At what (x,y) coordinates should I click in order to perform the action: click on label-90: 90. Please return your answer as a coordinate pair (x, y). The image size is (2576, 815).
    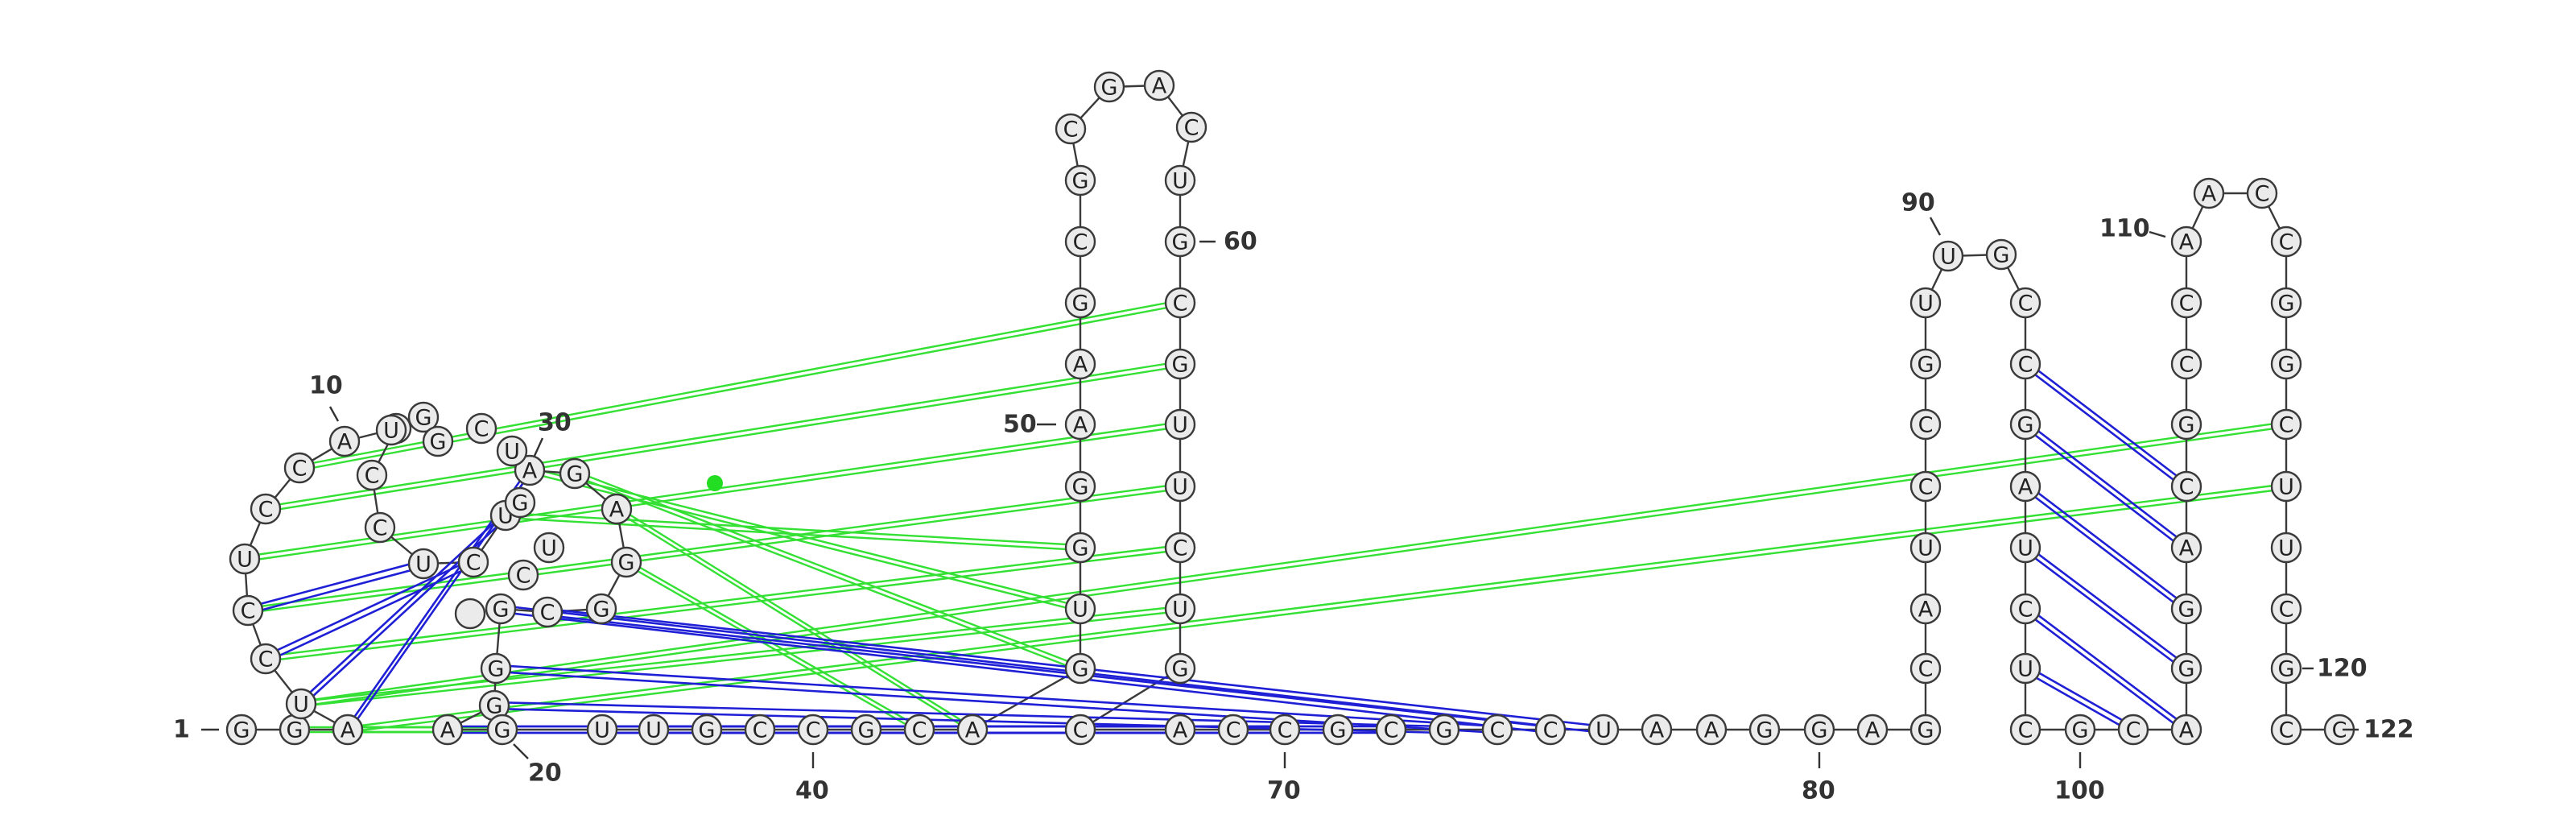
    Looking at the image, I should click on (1918, 203).